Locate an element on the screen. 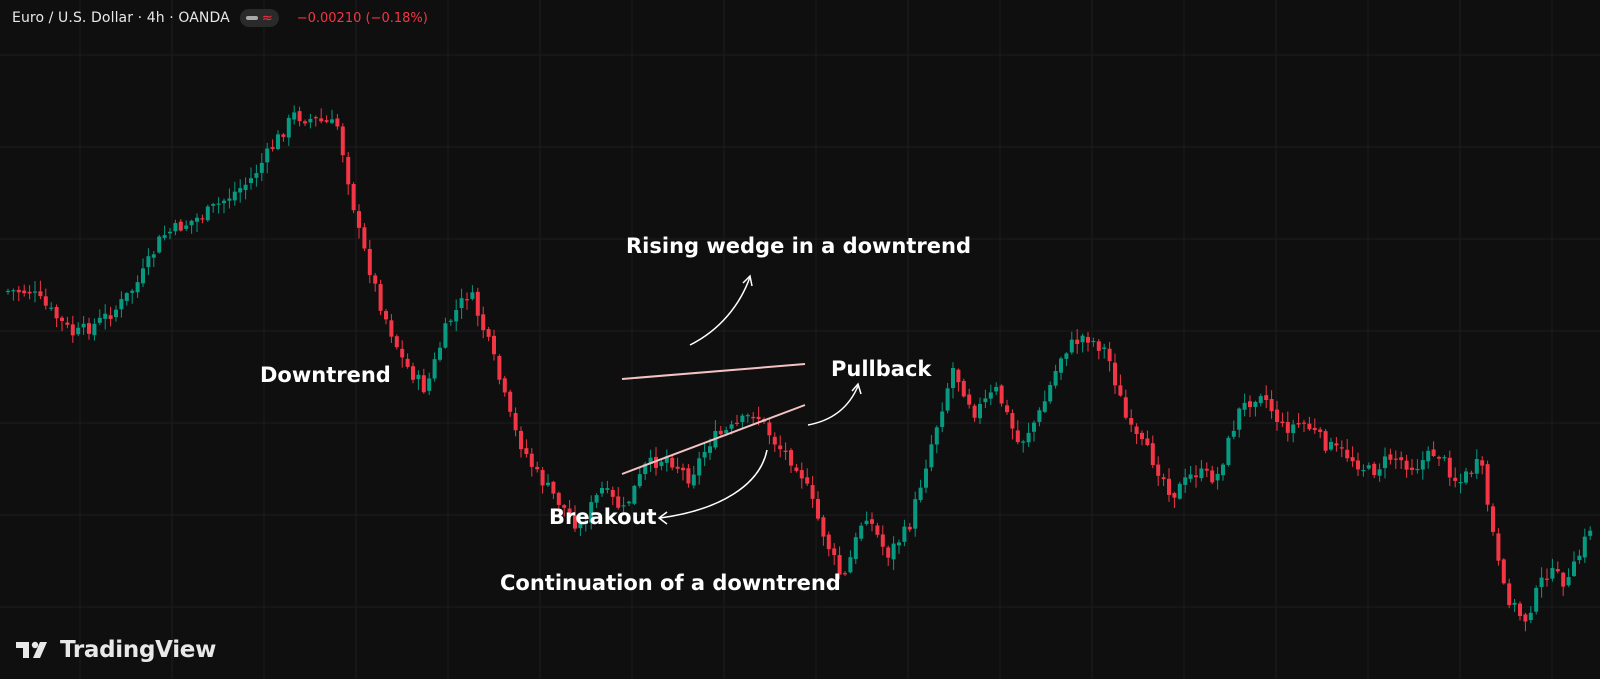 This screenshot has width=1600, height=679. symbol-title: Euro / U.S. Dollar · 4h · OANDA is located at coordinates (121, 18).